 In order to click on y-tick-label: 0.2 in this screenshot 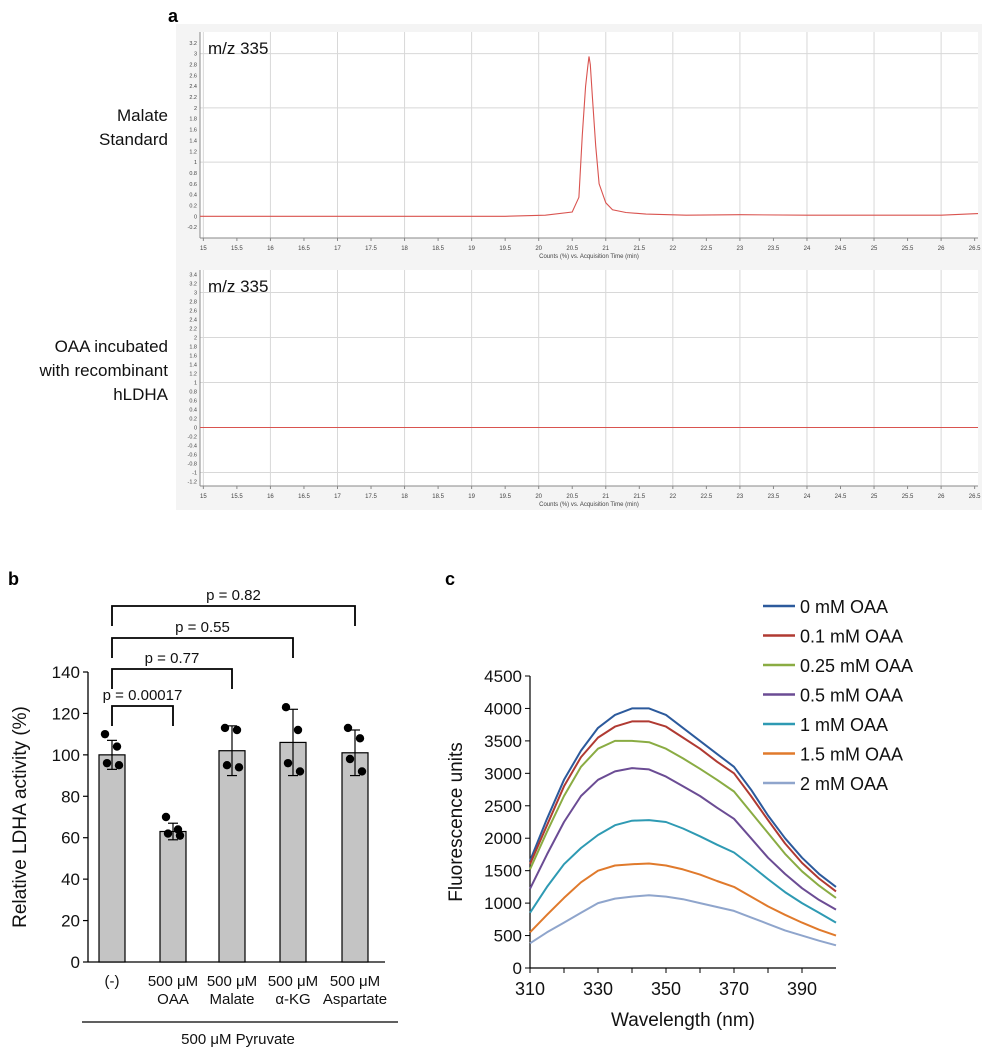, I will do `click(193, 420)`.